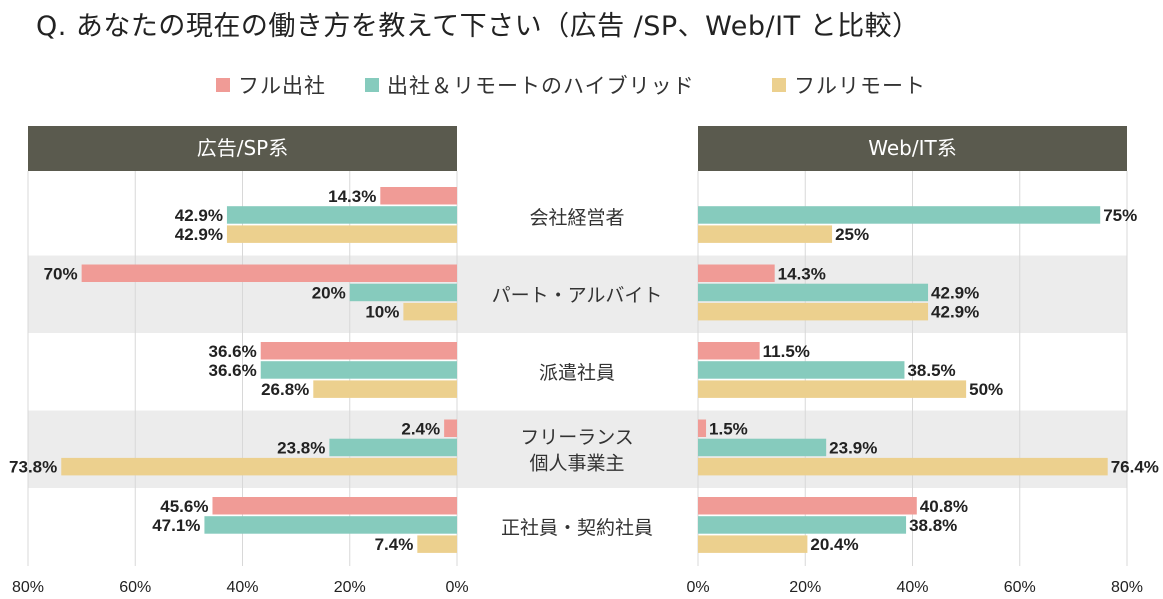  I want to click on data-label: 10%, so click(382, 312).